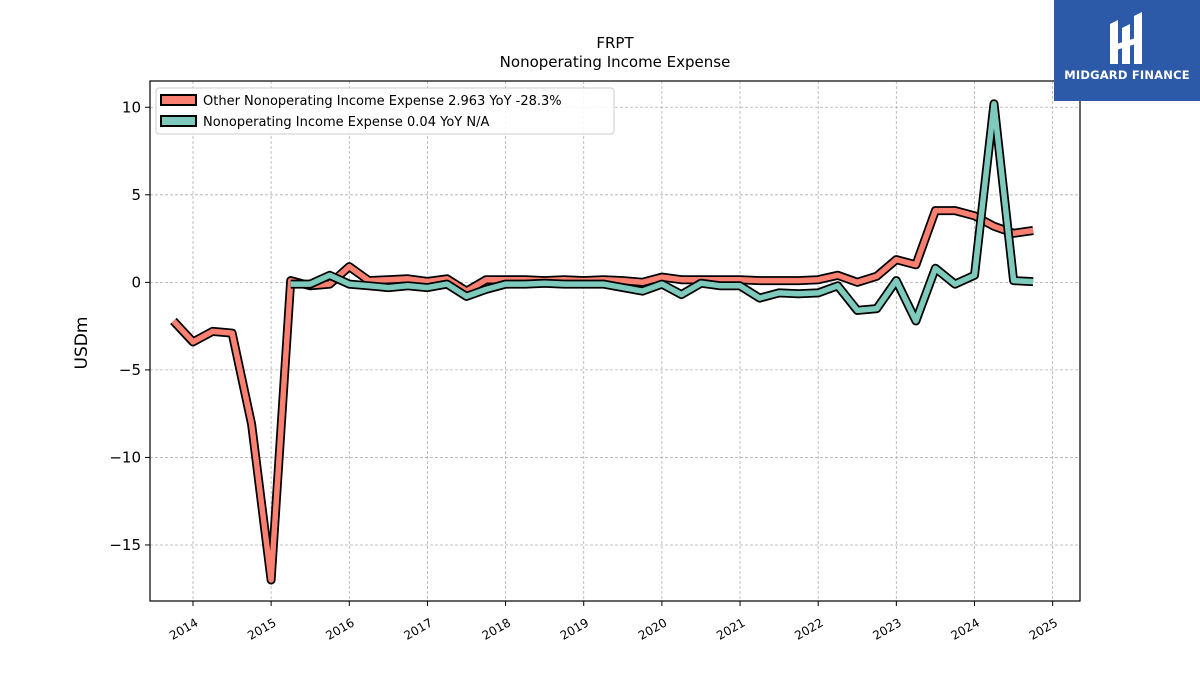 Image resolution: width=1200 pixels, height=675 pixels. What do you see at coordinates (339, 628) in the screenshot?
I see `x-tick-label: 2016` at bounding box center [339, 628].